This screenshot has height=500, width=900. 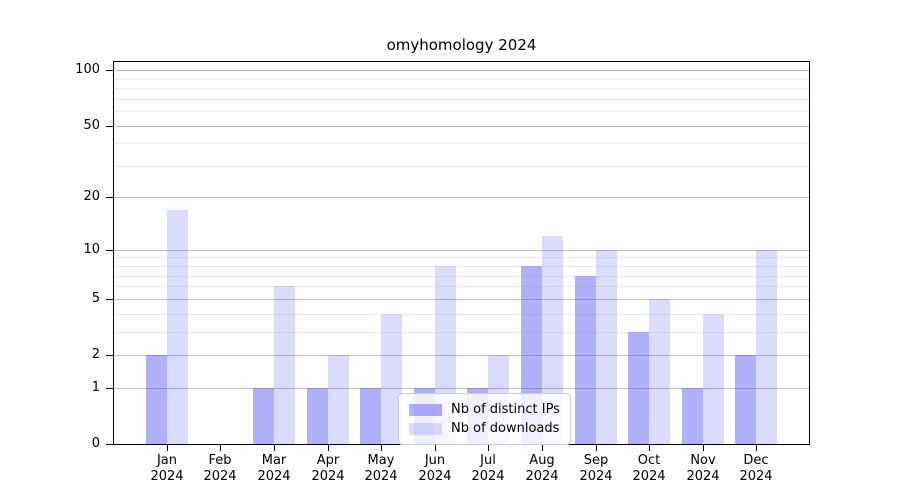 What do you see at coordinates (425, 409) in the screenshot?
I see `legend-swatch-distinct-ips` at bounding box center [425, 409].